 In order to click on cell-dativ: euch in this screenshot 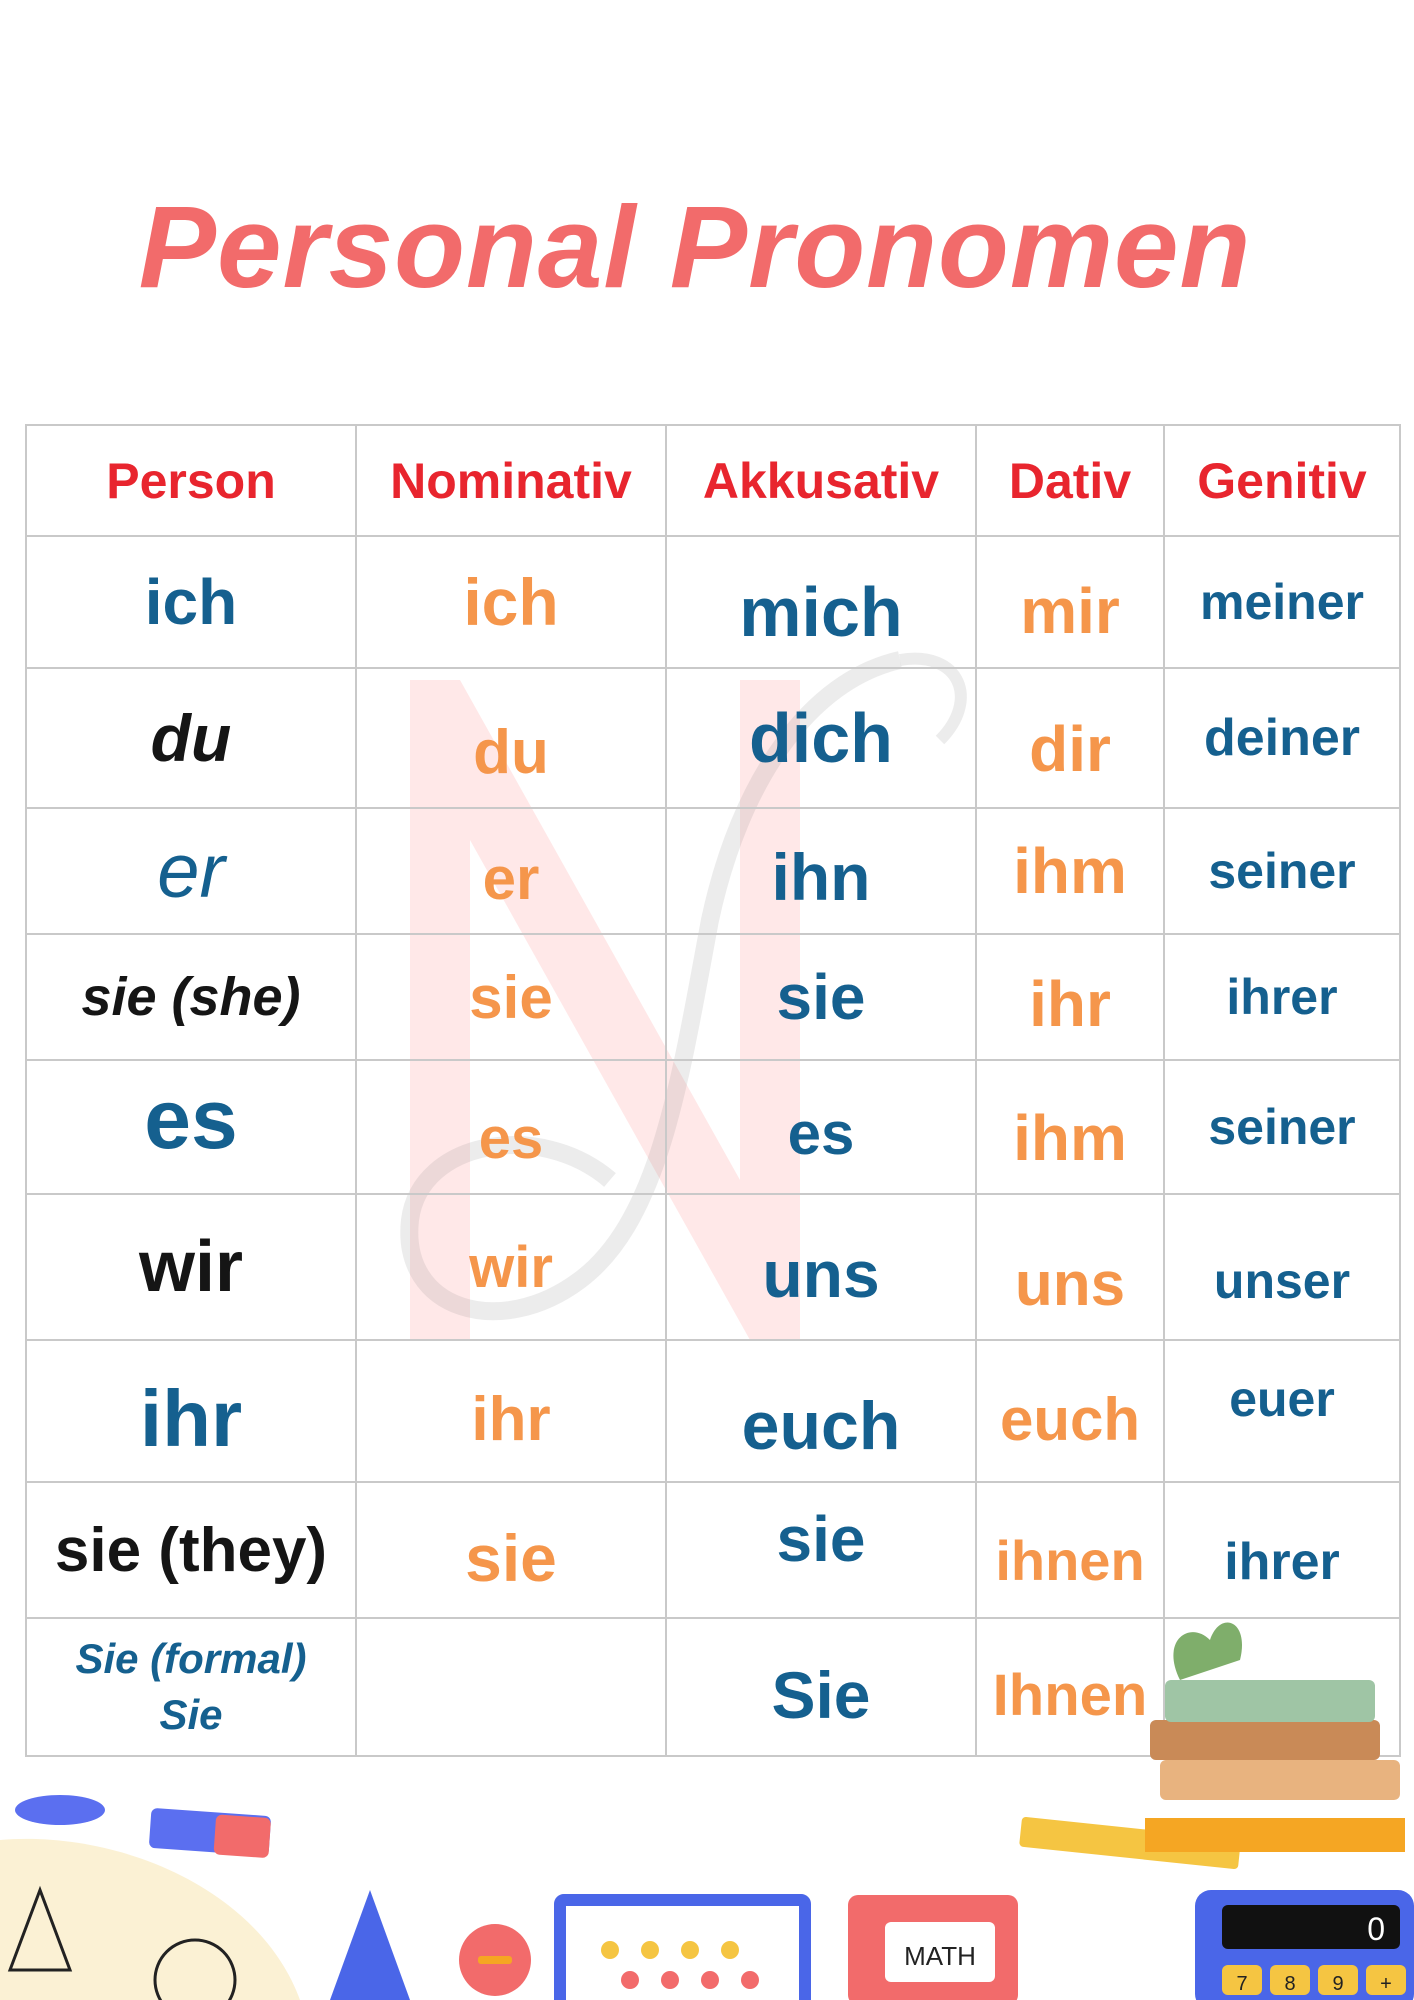, I will do `click(1070, 1411)`.